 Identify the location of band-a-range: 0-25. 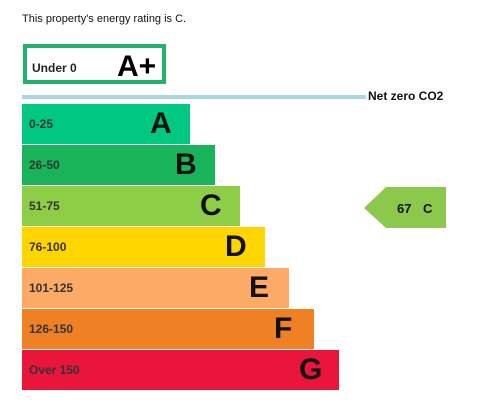
(41, 124).